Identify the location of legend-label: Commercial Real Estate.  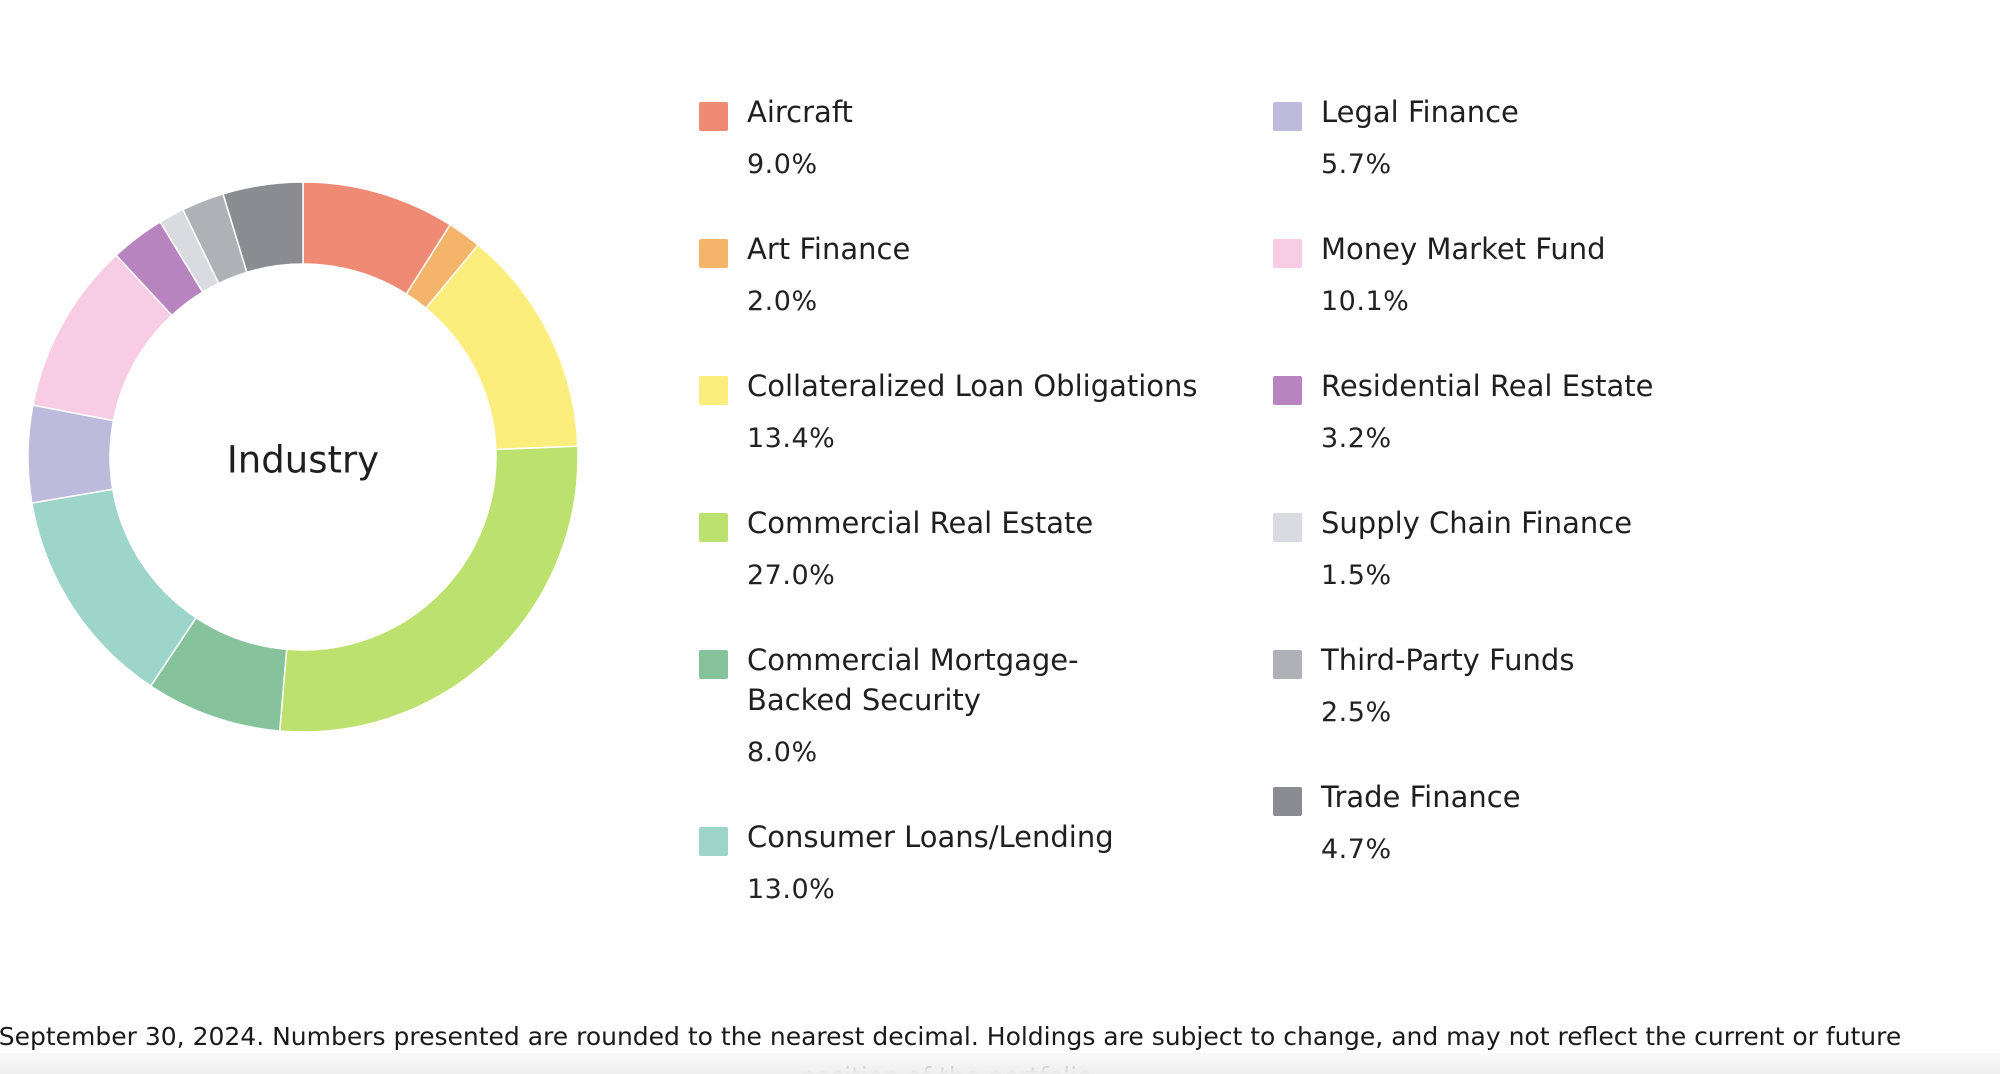
(920, 523).